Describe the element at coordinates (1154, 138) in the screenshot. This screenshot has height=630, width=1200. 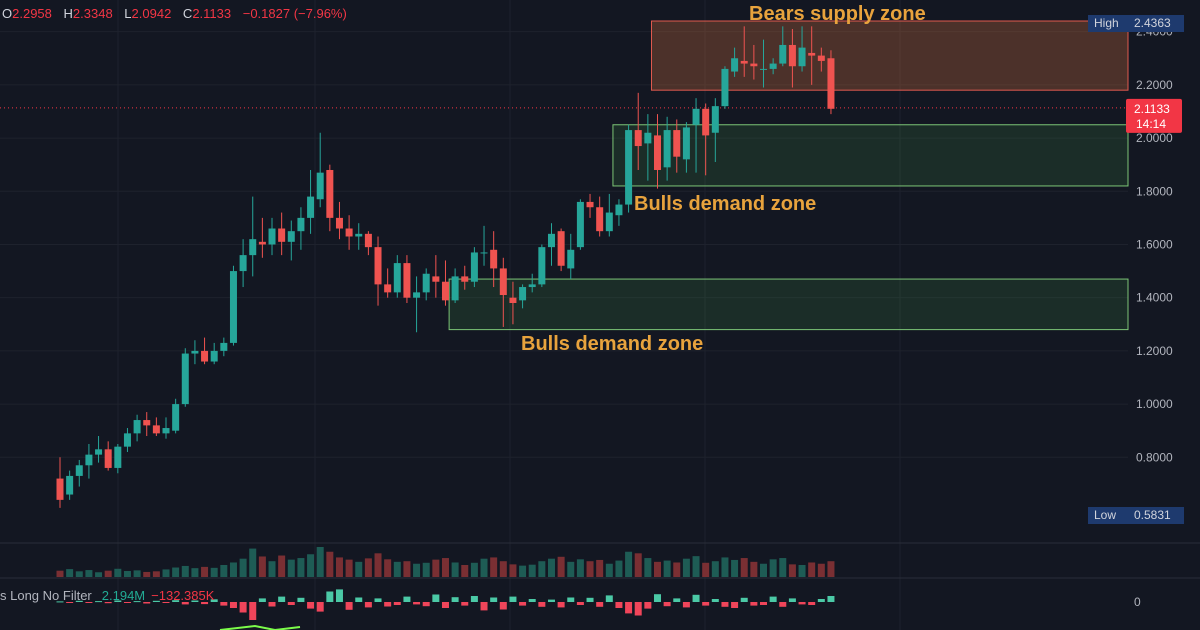
I see `price-tick-label: 2.0000` at that location.